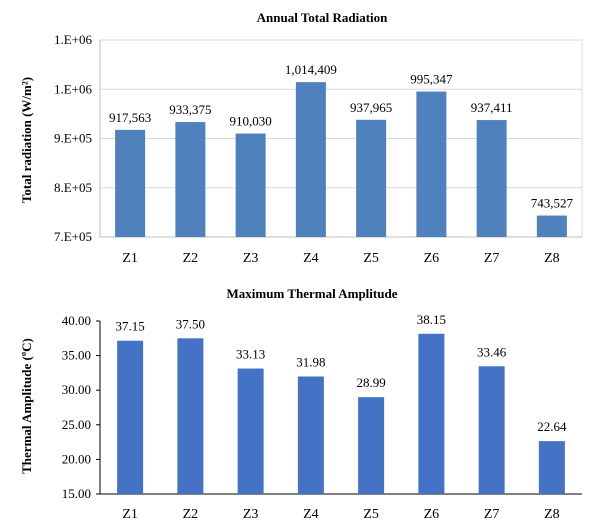  What do you see at coordinates (76, 355) in the screenshot?
I see `y-tick-label: 35.00` at bounding box center [76, 355].